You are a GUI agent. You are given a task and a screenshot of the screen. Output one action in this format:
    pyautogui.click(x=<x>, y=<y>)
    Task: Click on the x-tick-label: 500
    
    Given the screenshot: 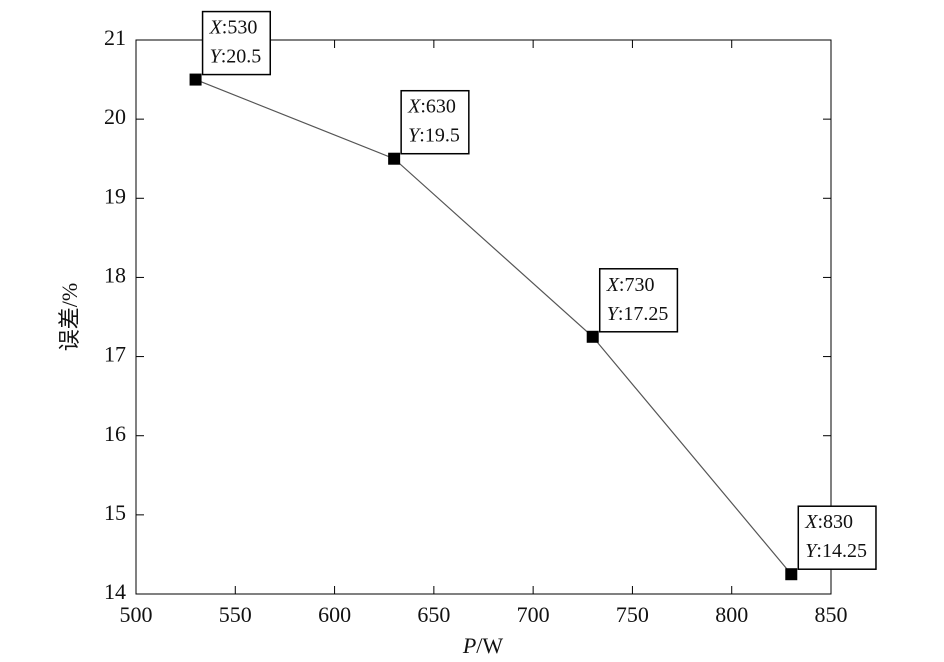 What is the action you would take?
    pyautogui.click(x=136, y=614)
    